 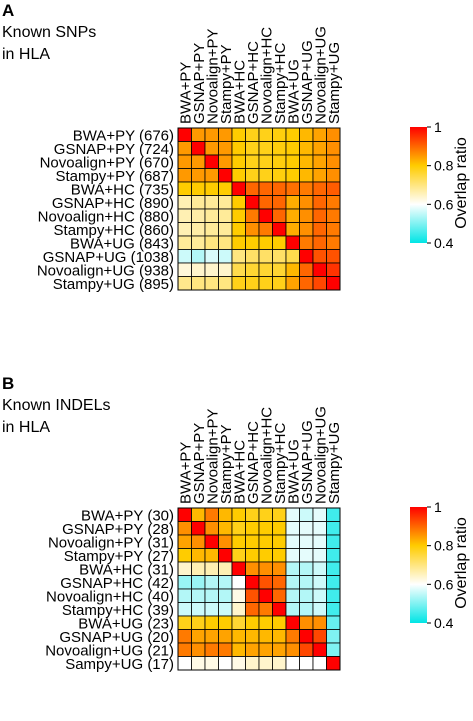 I want to click on panel-b-colorbar: 1 0.8 0.6 0.4 Overlap ratio, so click(x=440, y=565).